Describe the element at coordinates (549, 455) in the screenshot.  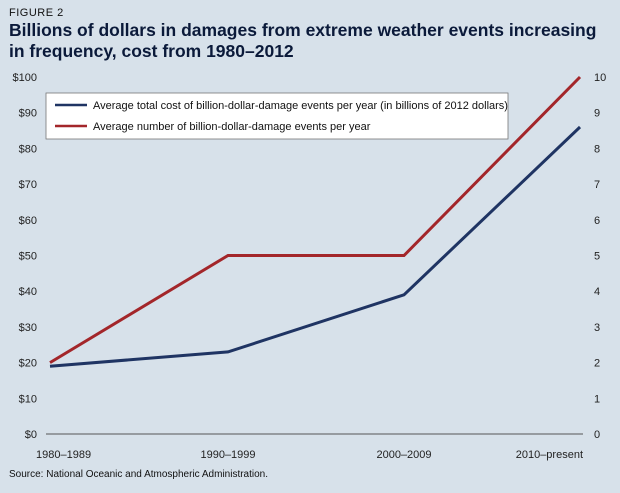
I see `x-tick-label: 2010–present` at that location.